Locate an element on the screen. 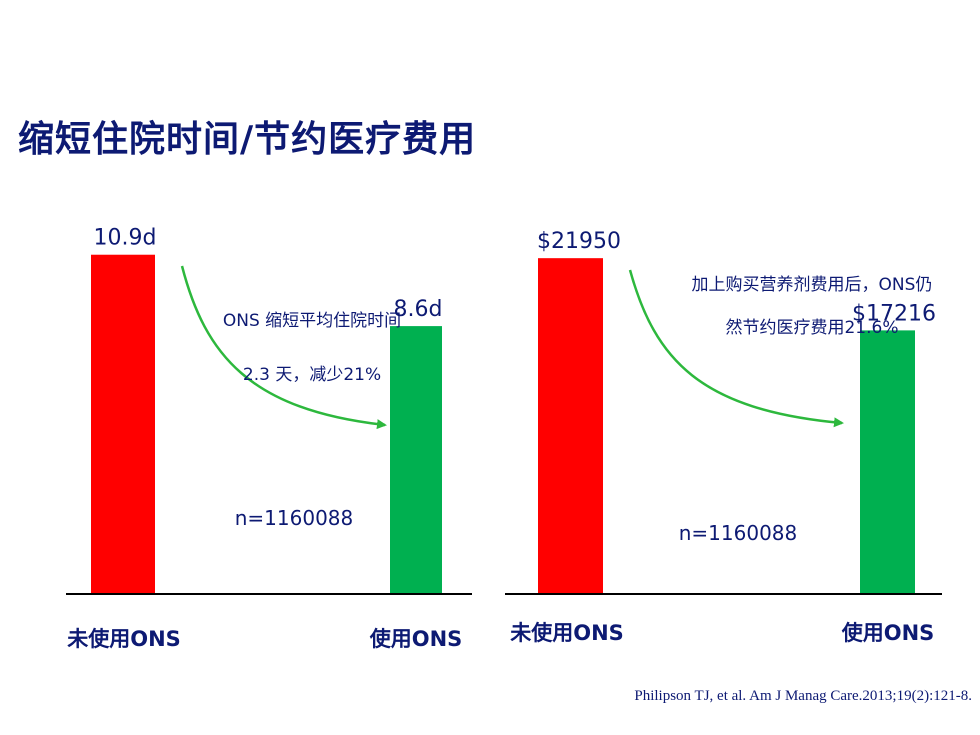 This screenshot has height=735, width=980. bar-value-label: $21950 is located at coordinates (579, 241).